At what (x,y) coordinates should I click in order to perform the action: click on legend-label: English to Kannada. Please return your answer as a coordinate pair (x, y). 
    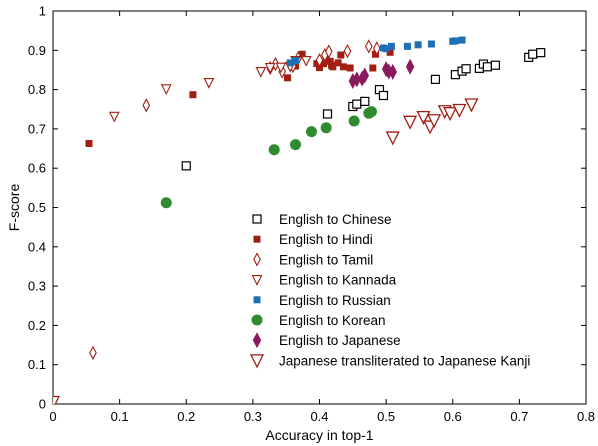
    Looking at the image, I should click on (338, 280).